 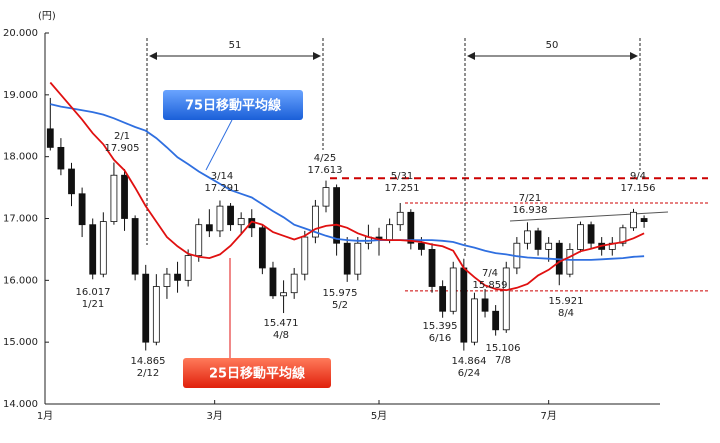 What do you see at coordinates (638, 176) in the screenshot?
I see `annotation: 9/4` at bounding box center [638, 176].